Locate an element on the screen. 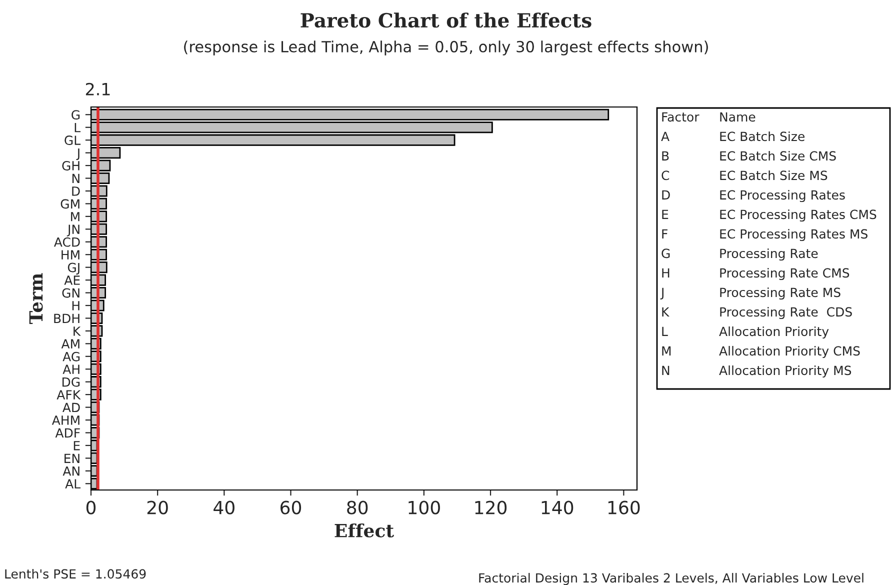 The height and width of the screenshot is (585, 892). y-tick-label: D is located at coordinates (76, 191).